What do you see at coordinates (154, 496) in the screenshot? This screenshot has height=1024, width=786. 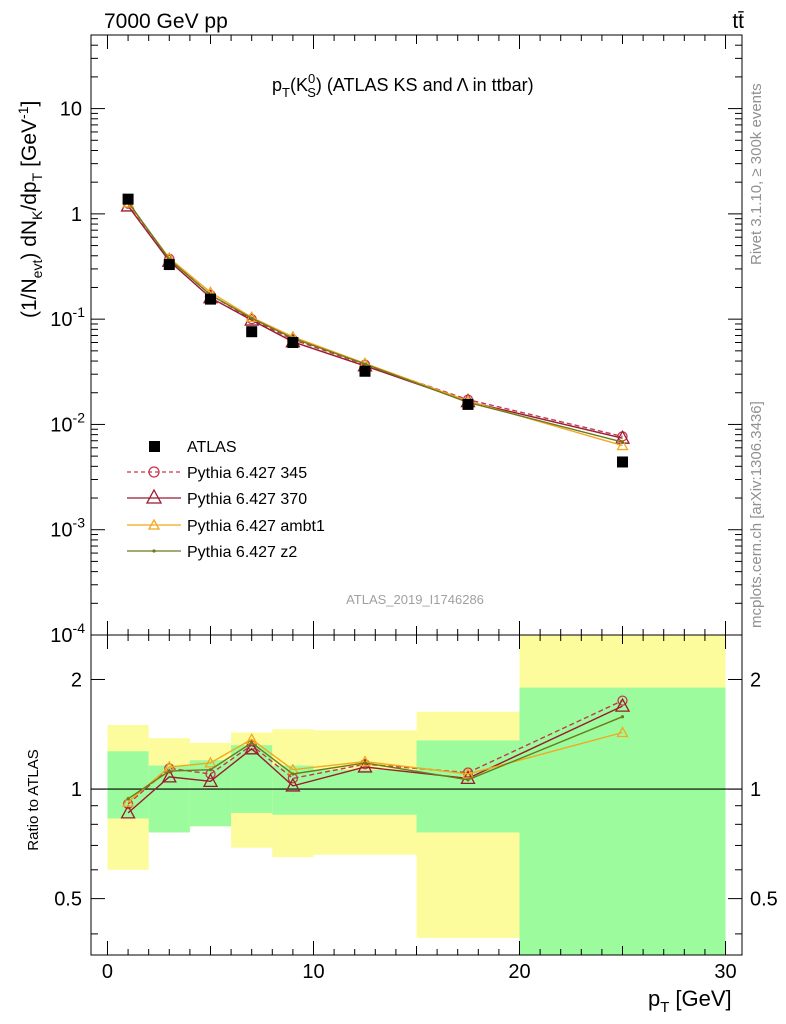 I see `legend-370-marker` at bounding box center [154, 496].